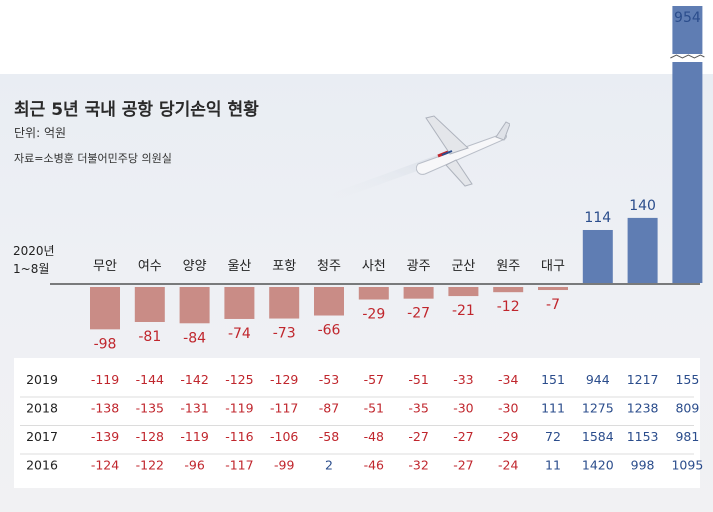  Describe the element at coordinates (105, 408) in the screenshot. I see `table-cell: -138` at that location.